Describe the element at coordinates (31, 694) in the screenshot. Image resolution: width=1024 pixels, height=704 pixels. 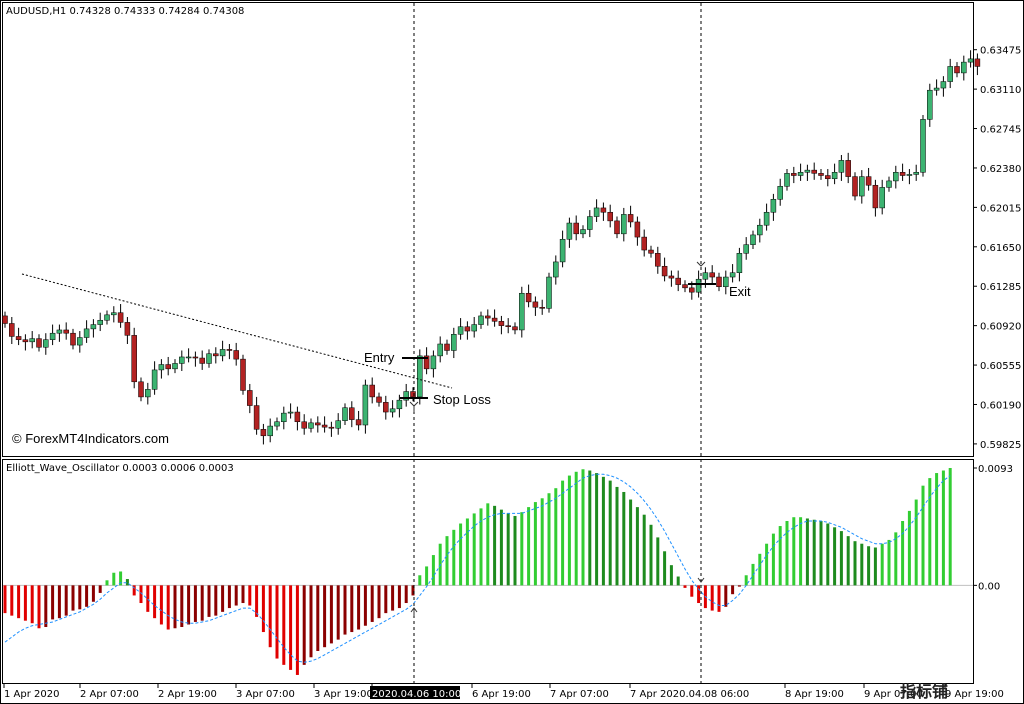
I see `time-tick-label: 1 Apr 2020` at that location.